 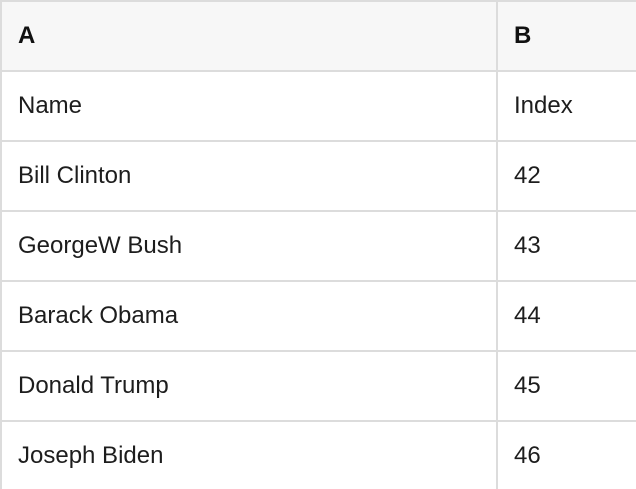 What do you see at coordinates (249, 315) in the screenshot?
I see `cell-name: Barack Obama` at bounding box center [249, 315].